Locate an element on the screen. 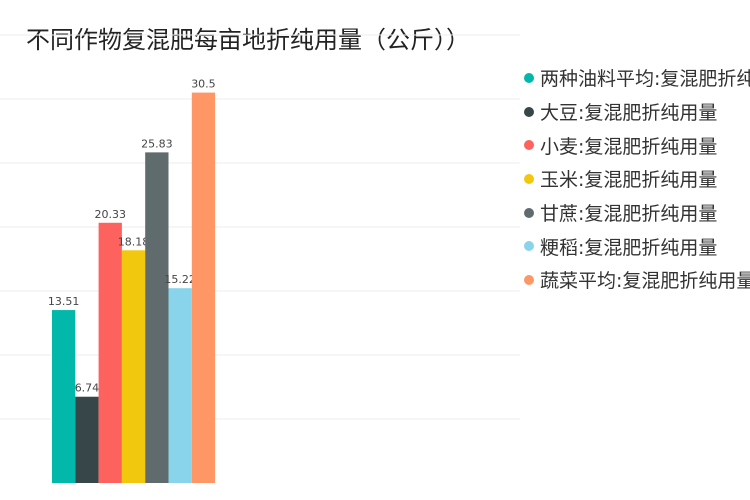  legend-item-0: 两种油料平均:复混肥折纯用量 is located at coordinates (637, 78).